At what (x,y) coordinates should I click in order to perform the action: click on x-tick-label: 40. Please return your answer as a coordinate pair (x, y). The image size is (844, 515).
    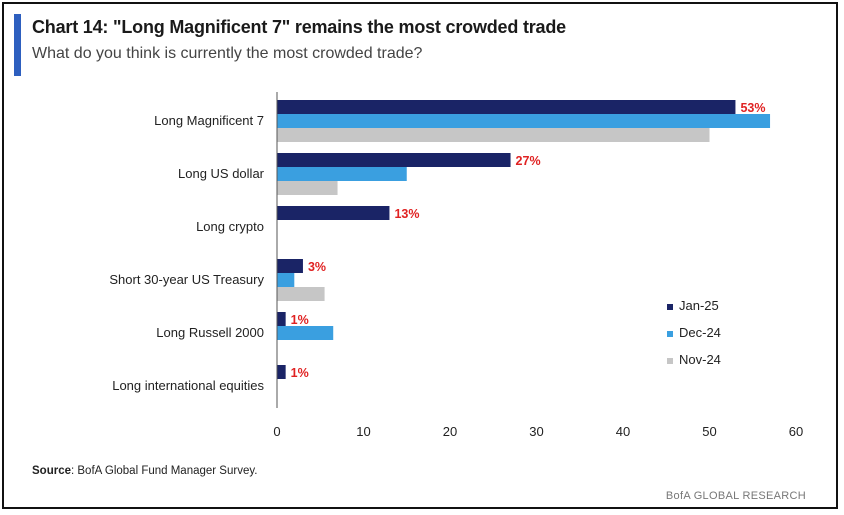
    Looking at the image, I should click on (623, 431).